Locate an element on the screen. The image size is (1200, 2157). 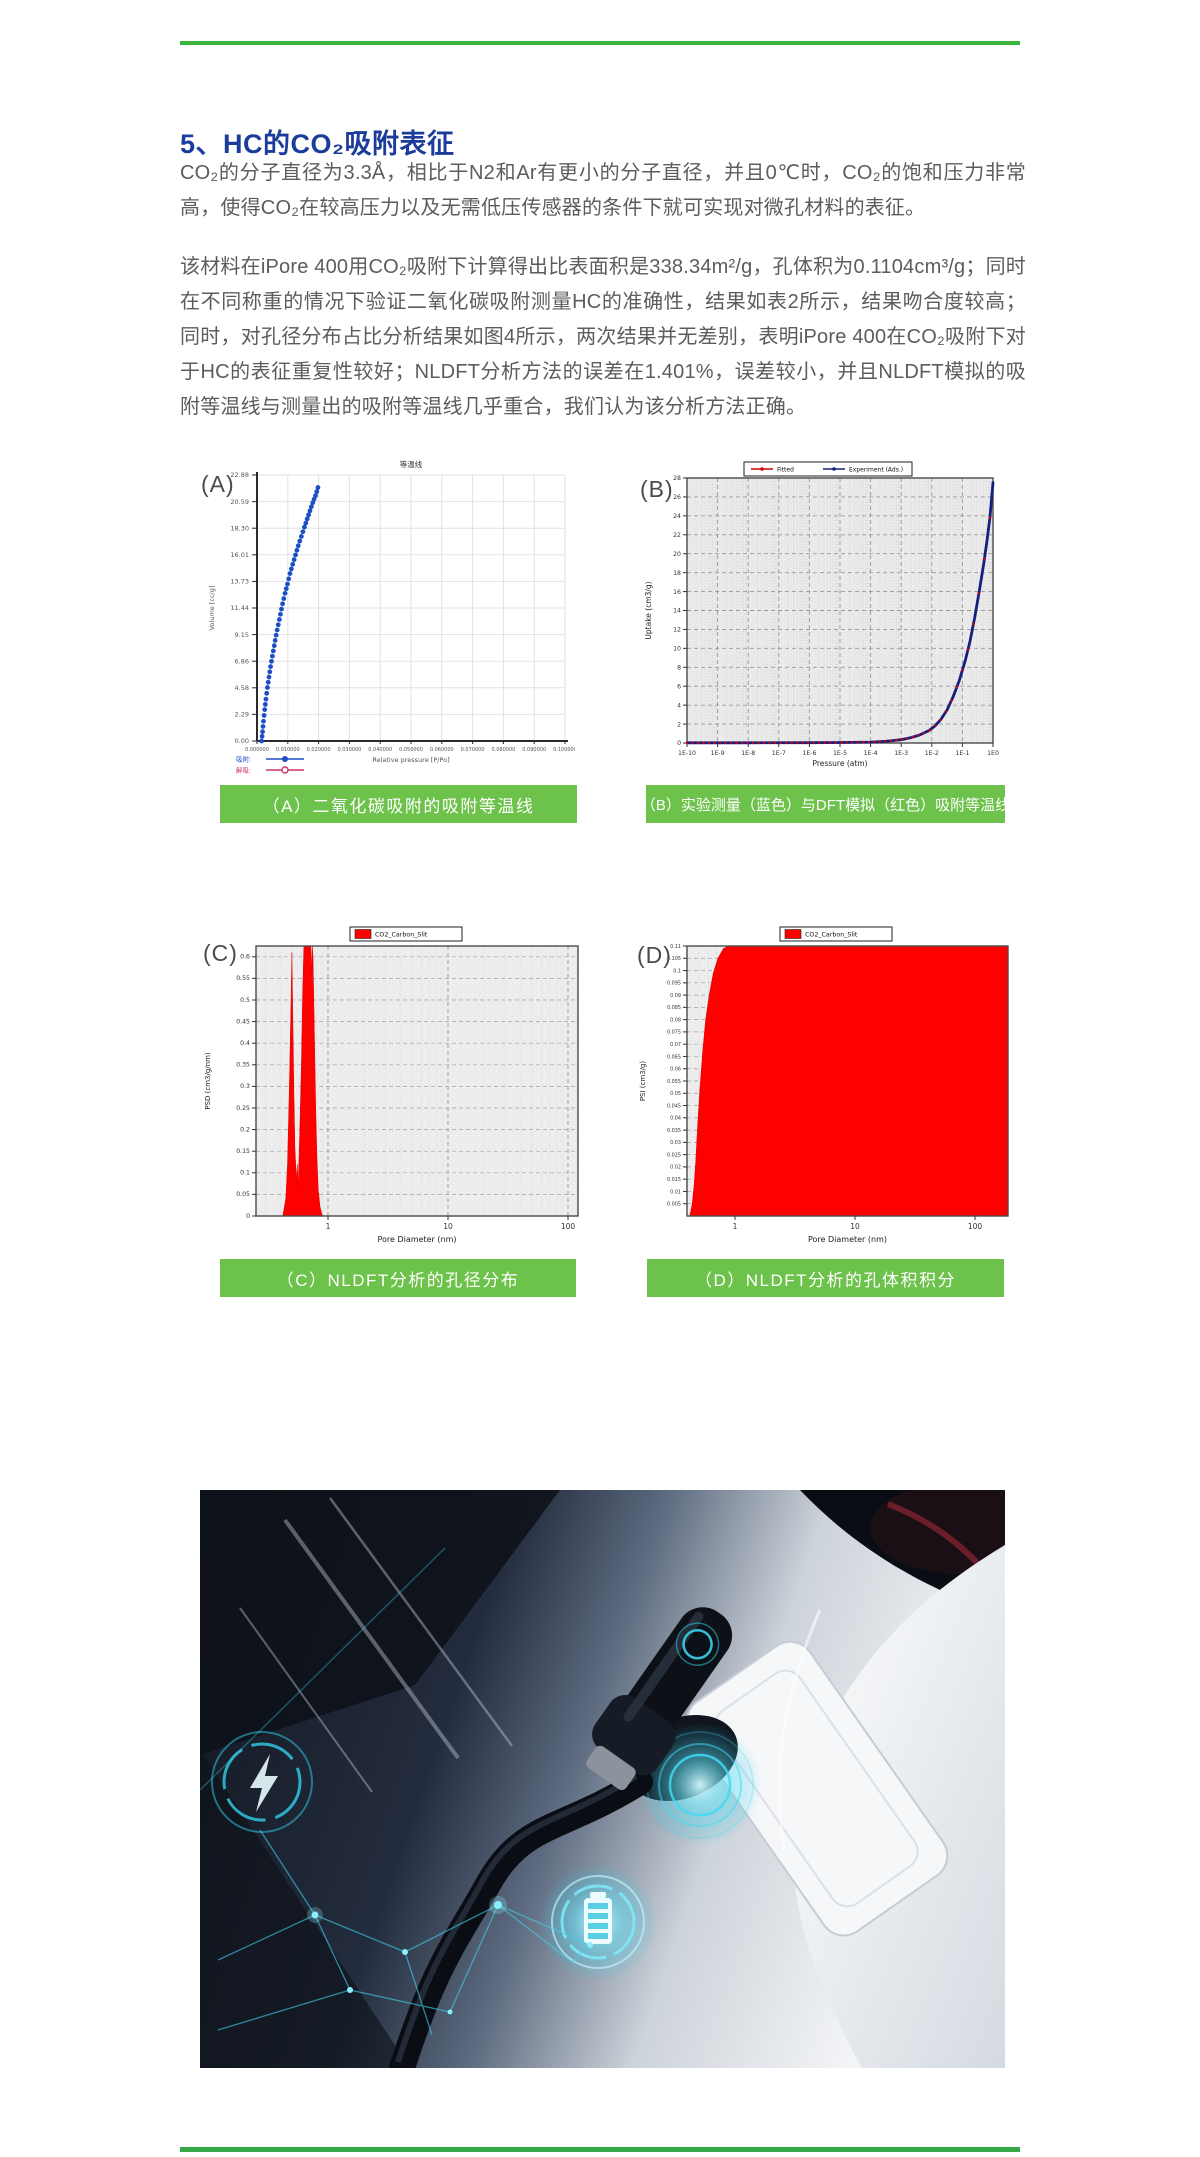
svg-text: 0.25 is located at coordinates (243, 1108).